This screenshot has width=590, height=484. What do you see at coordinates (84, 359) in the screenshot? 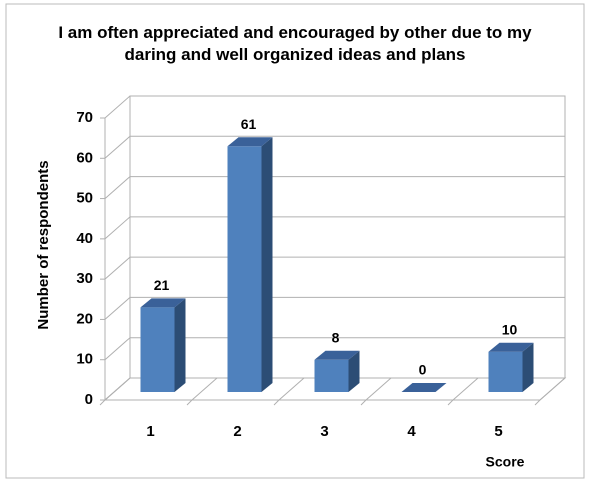
I see `y-tick-label: 10` at bounding box center [84, 359].